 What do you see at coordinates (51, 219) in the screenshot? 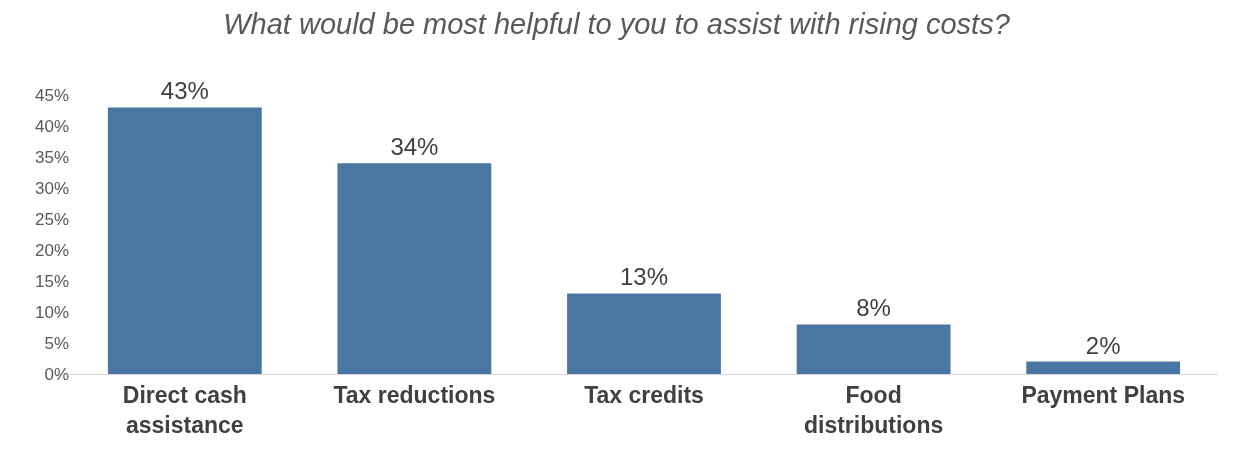
I see `y-tick-label: 25%` at bounding box center [51, 219].